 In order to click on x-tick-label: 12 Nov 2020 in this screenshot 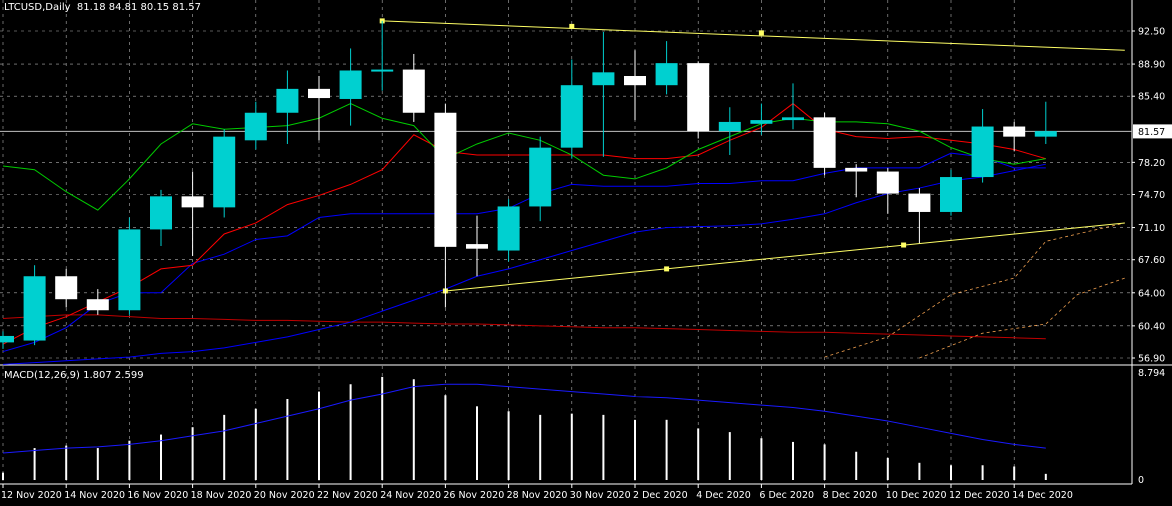, I will do `click(31, 495)`.